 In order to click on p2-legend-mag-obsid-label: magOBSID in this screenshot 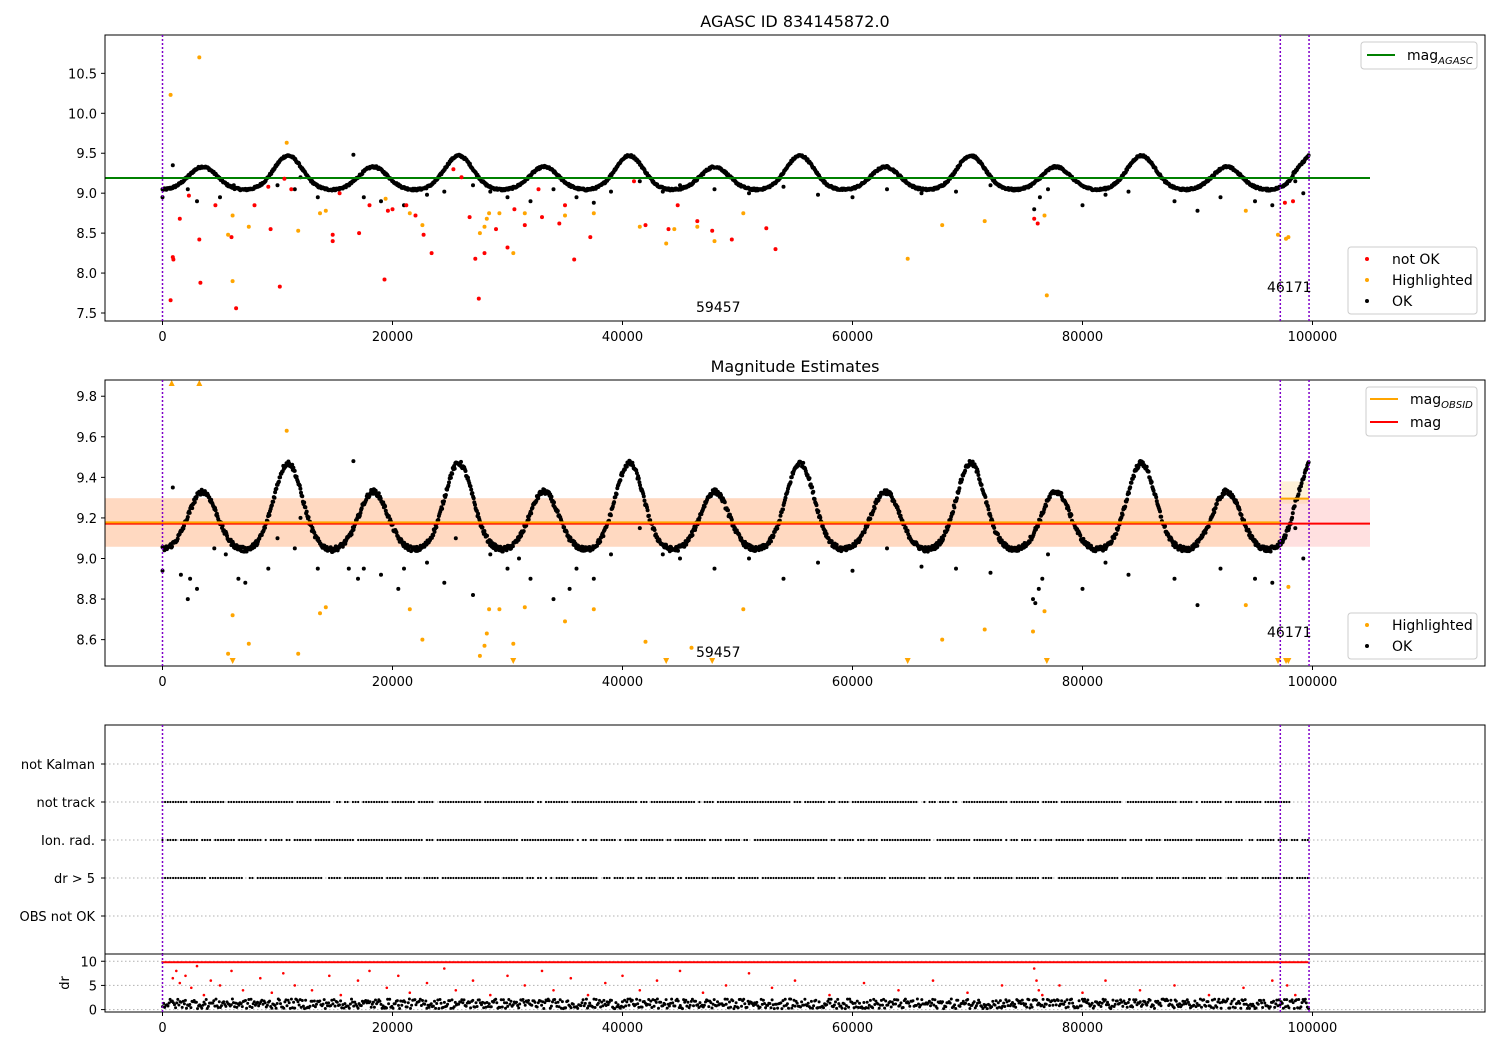, I will do `click(1441, 401)`.